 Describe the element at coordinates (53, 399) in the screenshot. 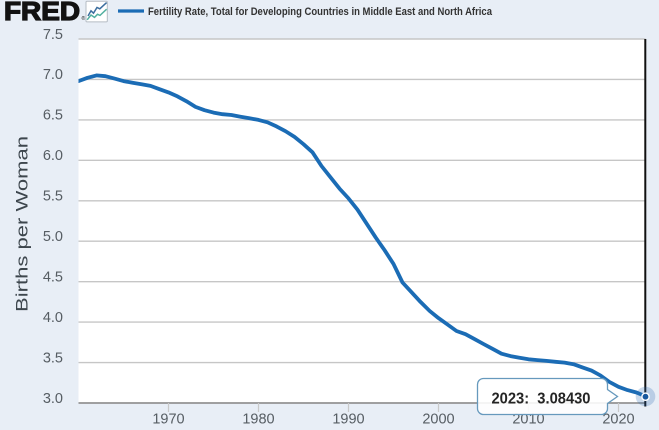

I see `svg-text: 3.0` at that location.